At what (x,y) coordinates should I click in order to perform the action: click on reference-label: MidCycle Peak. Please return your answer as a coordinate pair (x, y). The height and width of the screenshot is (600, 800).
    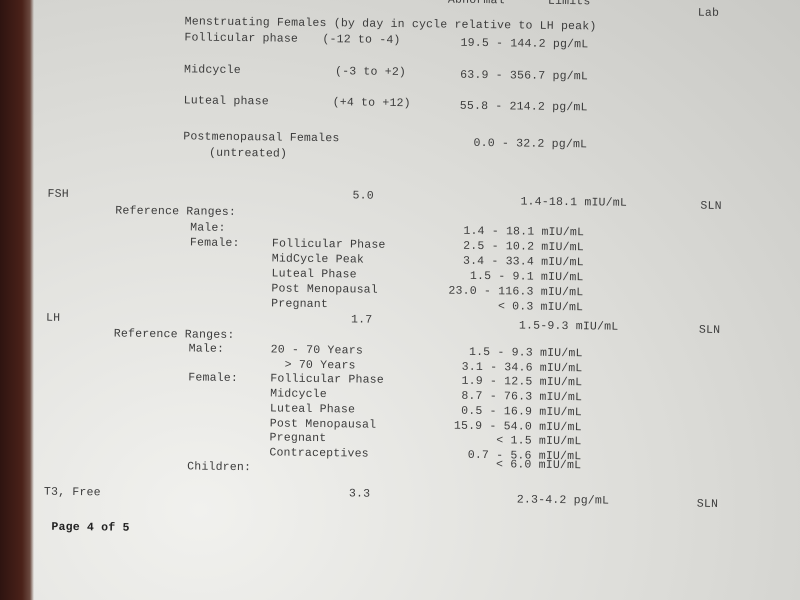
    Looking at the image, I should click on (318, 259).